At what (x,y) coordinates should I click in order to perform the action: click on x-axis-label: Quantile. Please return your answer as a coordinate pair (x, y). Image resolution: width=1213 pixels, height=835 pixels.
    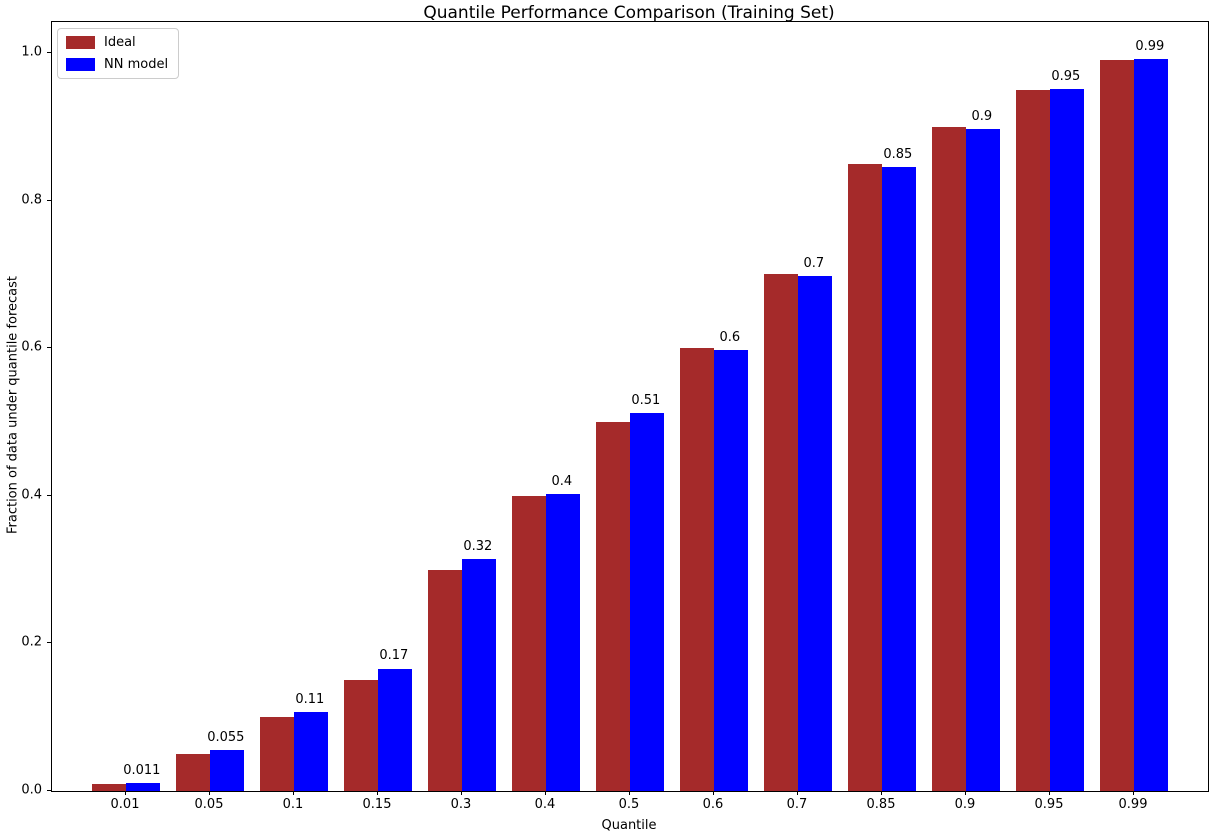
    Looking at the image, I should click on (629, 825).